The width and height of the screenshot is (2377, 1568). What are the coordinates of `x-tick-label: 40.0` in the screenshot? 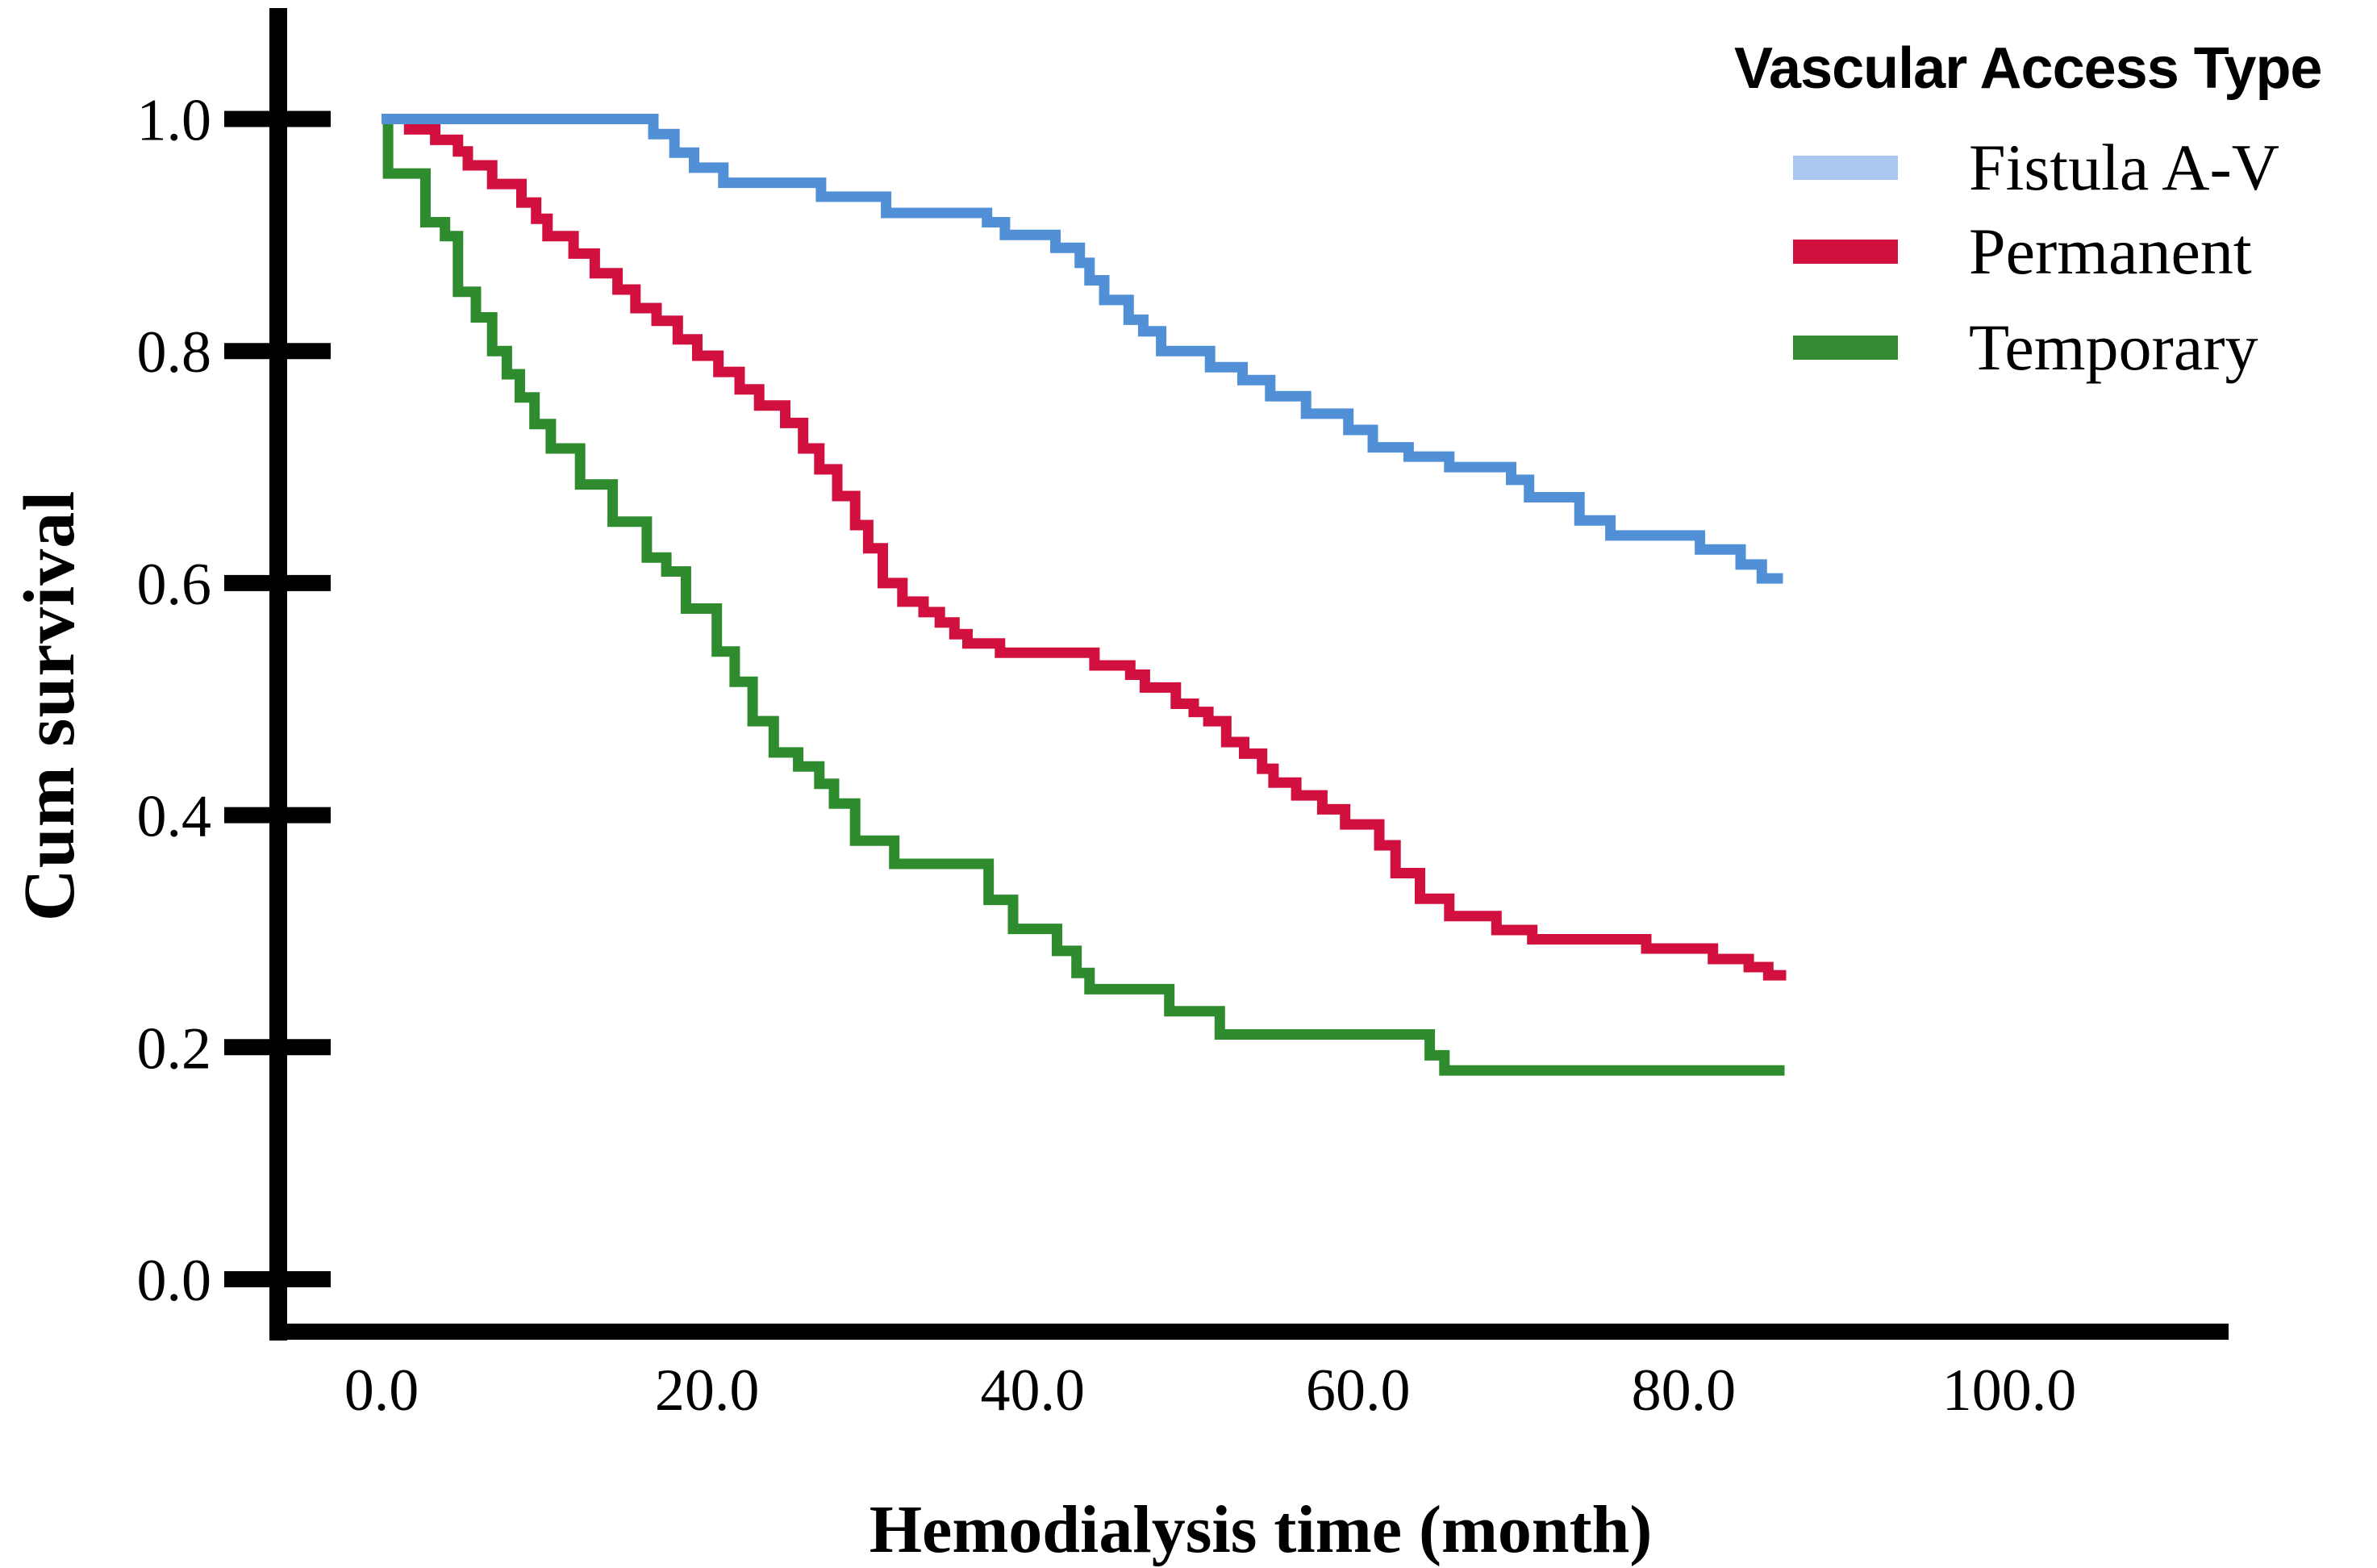 It's located at (1032, 1391).